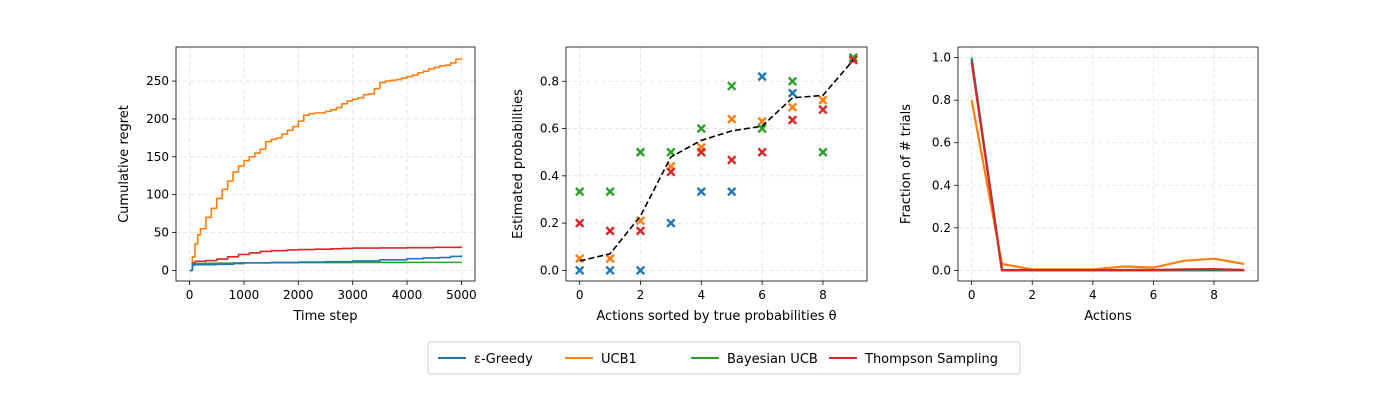  Describe the element at coordinates (906, 164) in the screenshot. I see `y-axis-label: Fraction of # trials` at that location.